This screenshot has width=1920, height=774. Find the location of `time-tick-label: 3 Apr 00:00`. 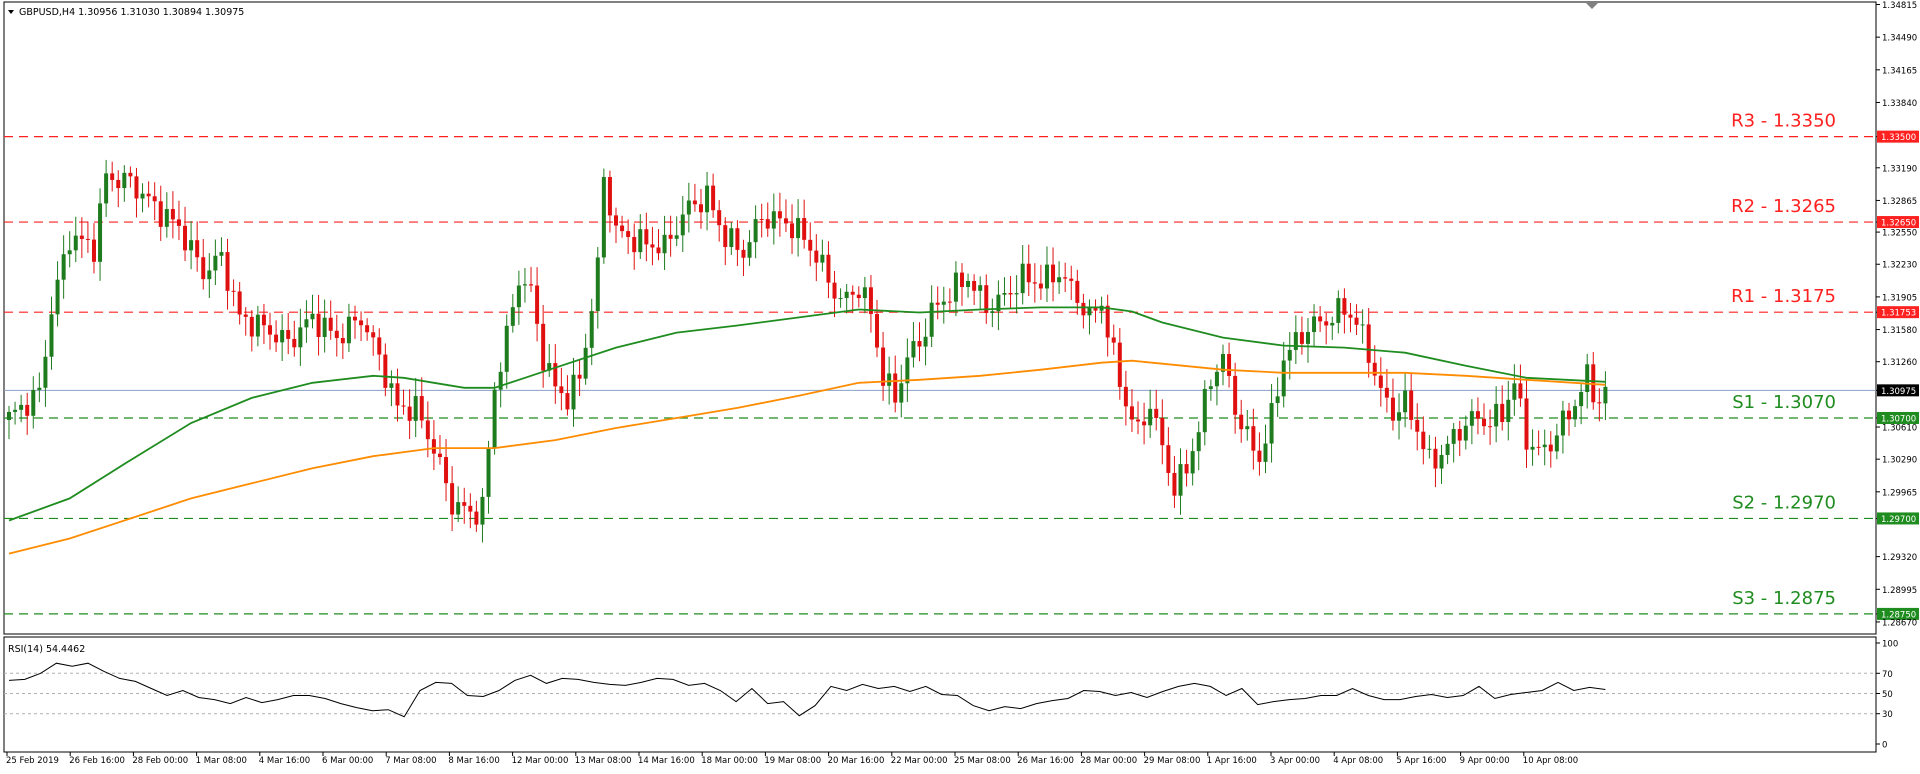

time-tick-label: 3 Apr 00:00 is located at coordinates (1295, 761).